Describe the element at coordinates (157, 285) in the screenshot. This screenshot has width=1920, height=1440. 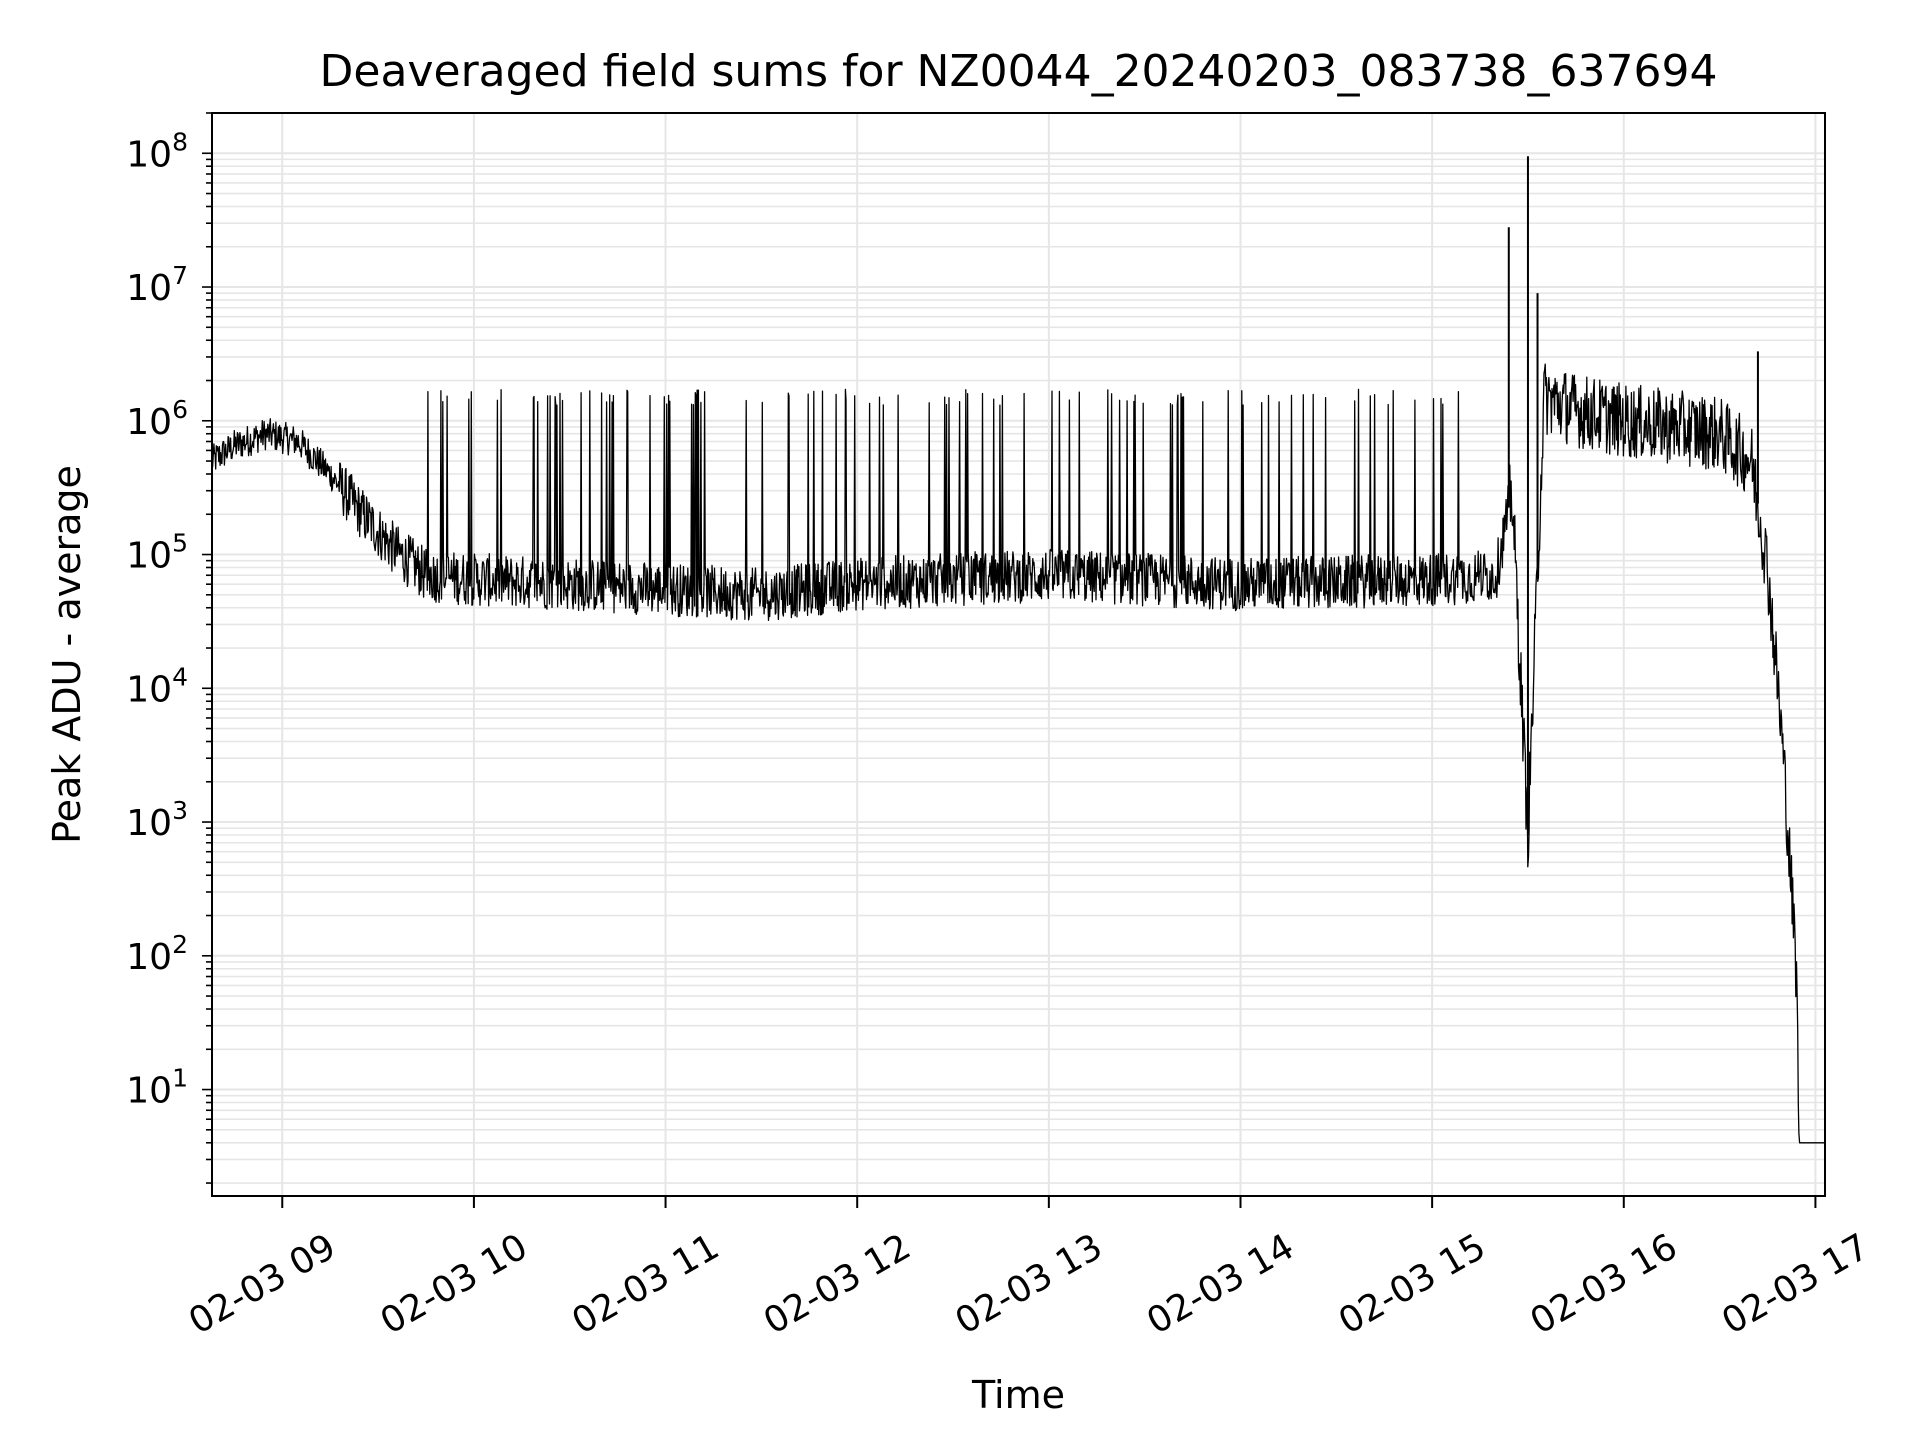
I see `y-tick-label: 10⁷` at that location.